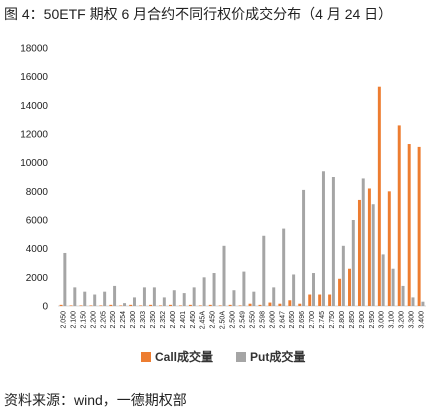 The height and width of the screenshot is (417, 430). What do you see at coordinates (223, 320) in the screenshot?
I see `x-tick-label: 2.50A` at bounding box center [223, 320].